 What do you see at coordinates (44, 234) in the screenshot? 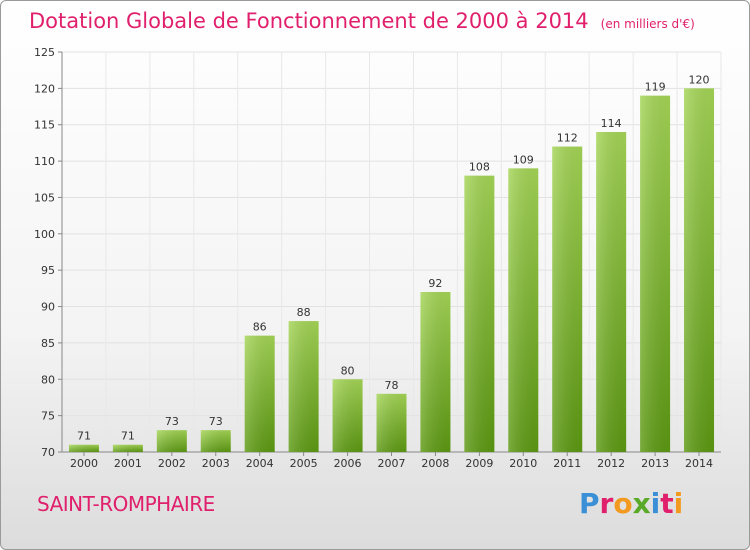
I see `y-tick-label: 100` at bounding box center [44, 234].